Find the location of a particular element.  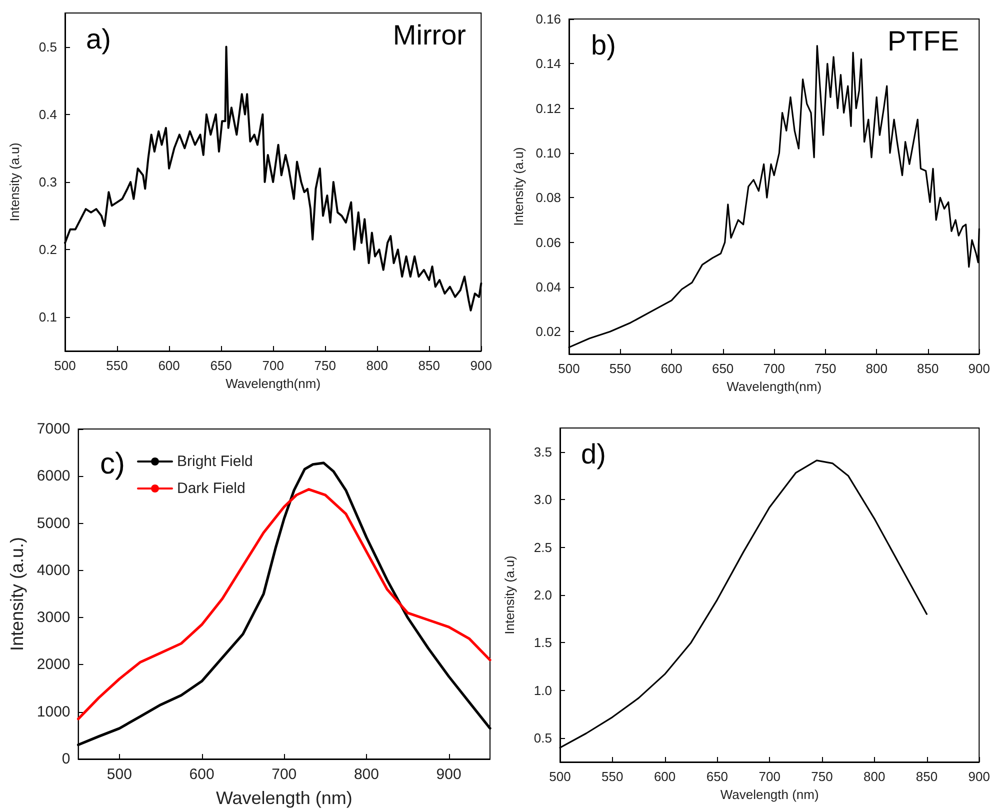

annotation: Mirror is located at coordinates (429, 35).